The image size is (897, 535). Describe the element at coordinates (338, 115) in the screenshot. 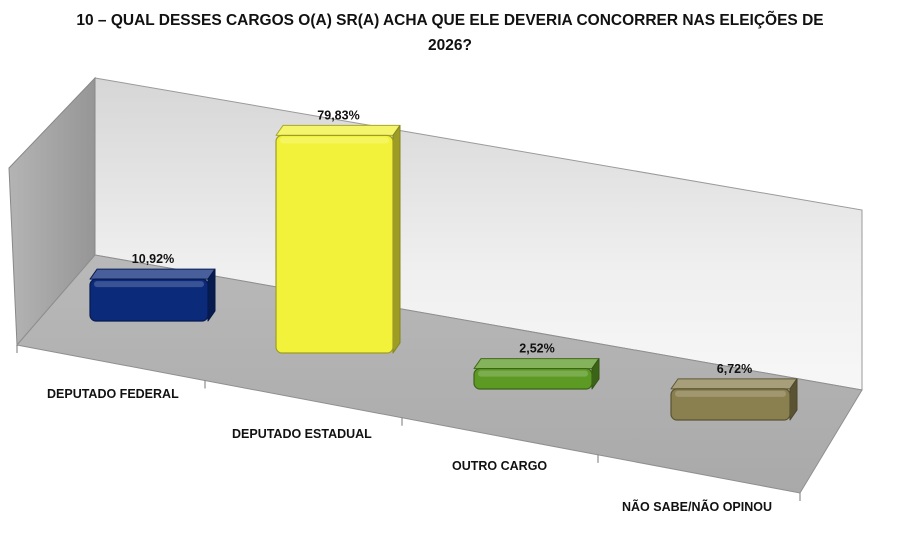

I see `value-label-1: 79,83%` at that location.